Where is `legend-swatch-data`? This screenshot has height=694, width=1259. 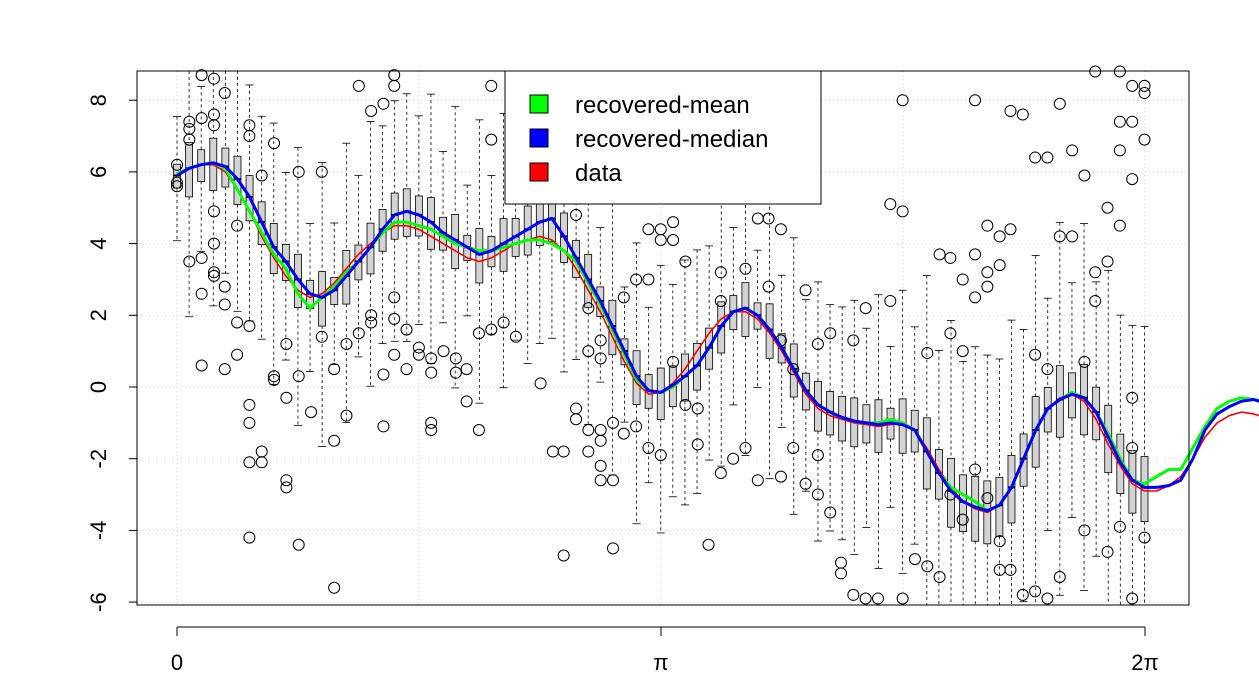
legend-swatch-data is located at coordinates (539, 172).